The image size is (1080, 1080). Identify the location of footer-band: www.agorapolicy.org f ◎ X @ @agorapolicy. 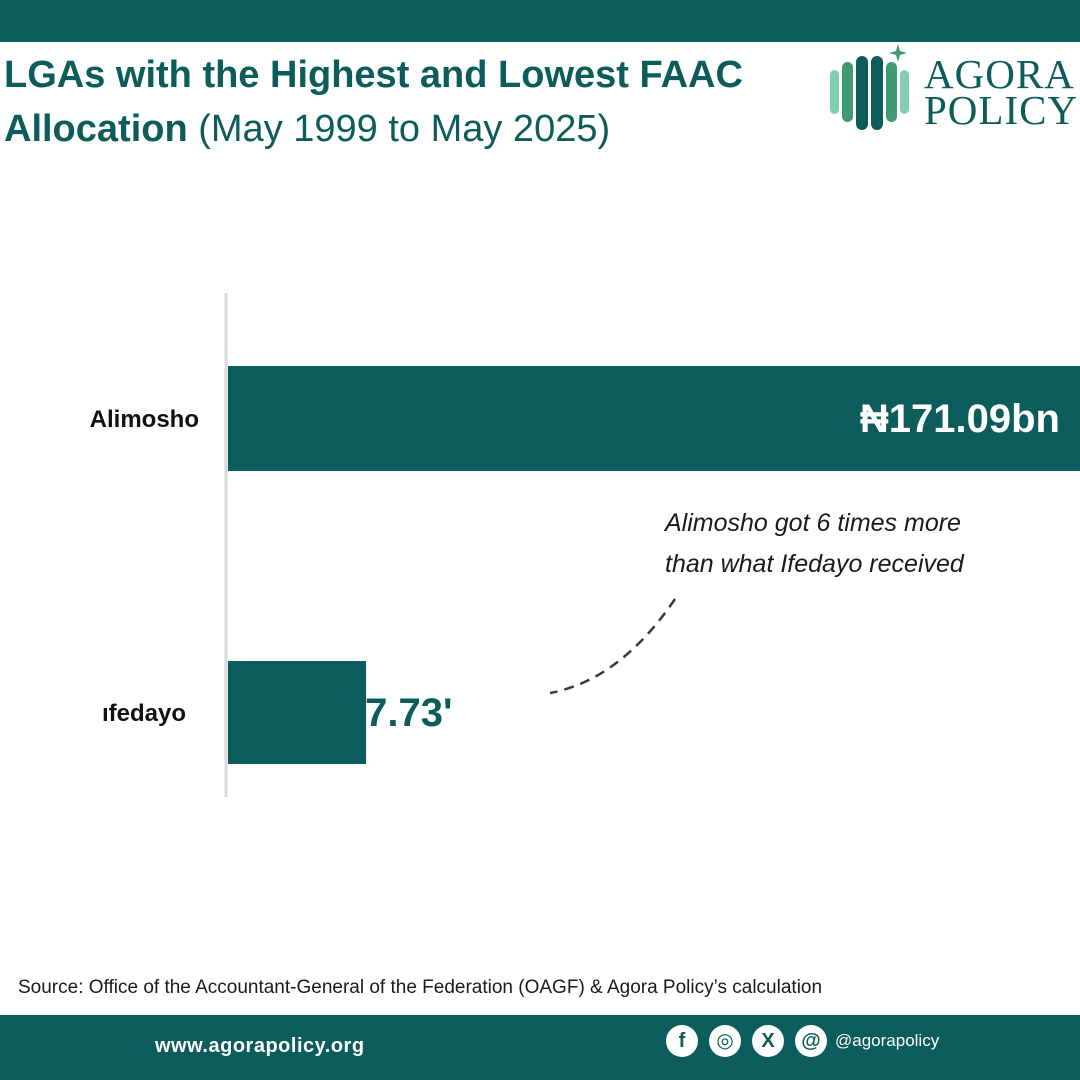
(540, 1047).